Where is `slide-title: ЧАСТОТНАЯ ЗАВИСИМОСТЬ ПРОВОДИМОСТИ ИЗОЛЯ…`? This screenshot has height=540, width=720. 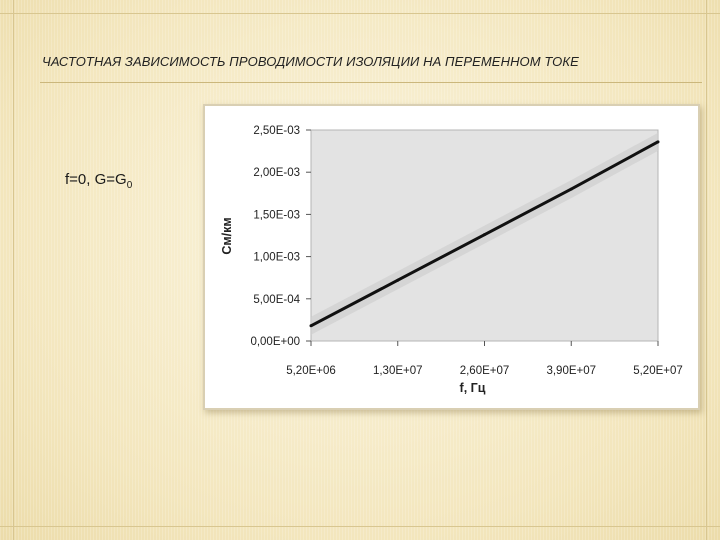
slide-title: ЧАСТОТНАЯ ЗАВИСИМОСТЬ ПРОВОДИМОСТИ ИЗОЛЯ… is located at coordinates (310, 61).